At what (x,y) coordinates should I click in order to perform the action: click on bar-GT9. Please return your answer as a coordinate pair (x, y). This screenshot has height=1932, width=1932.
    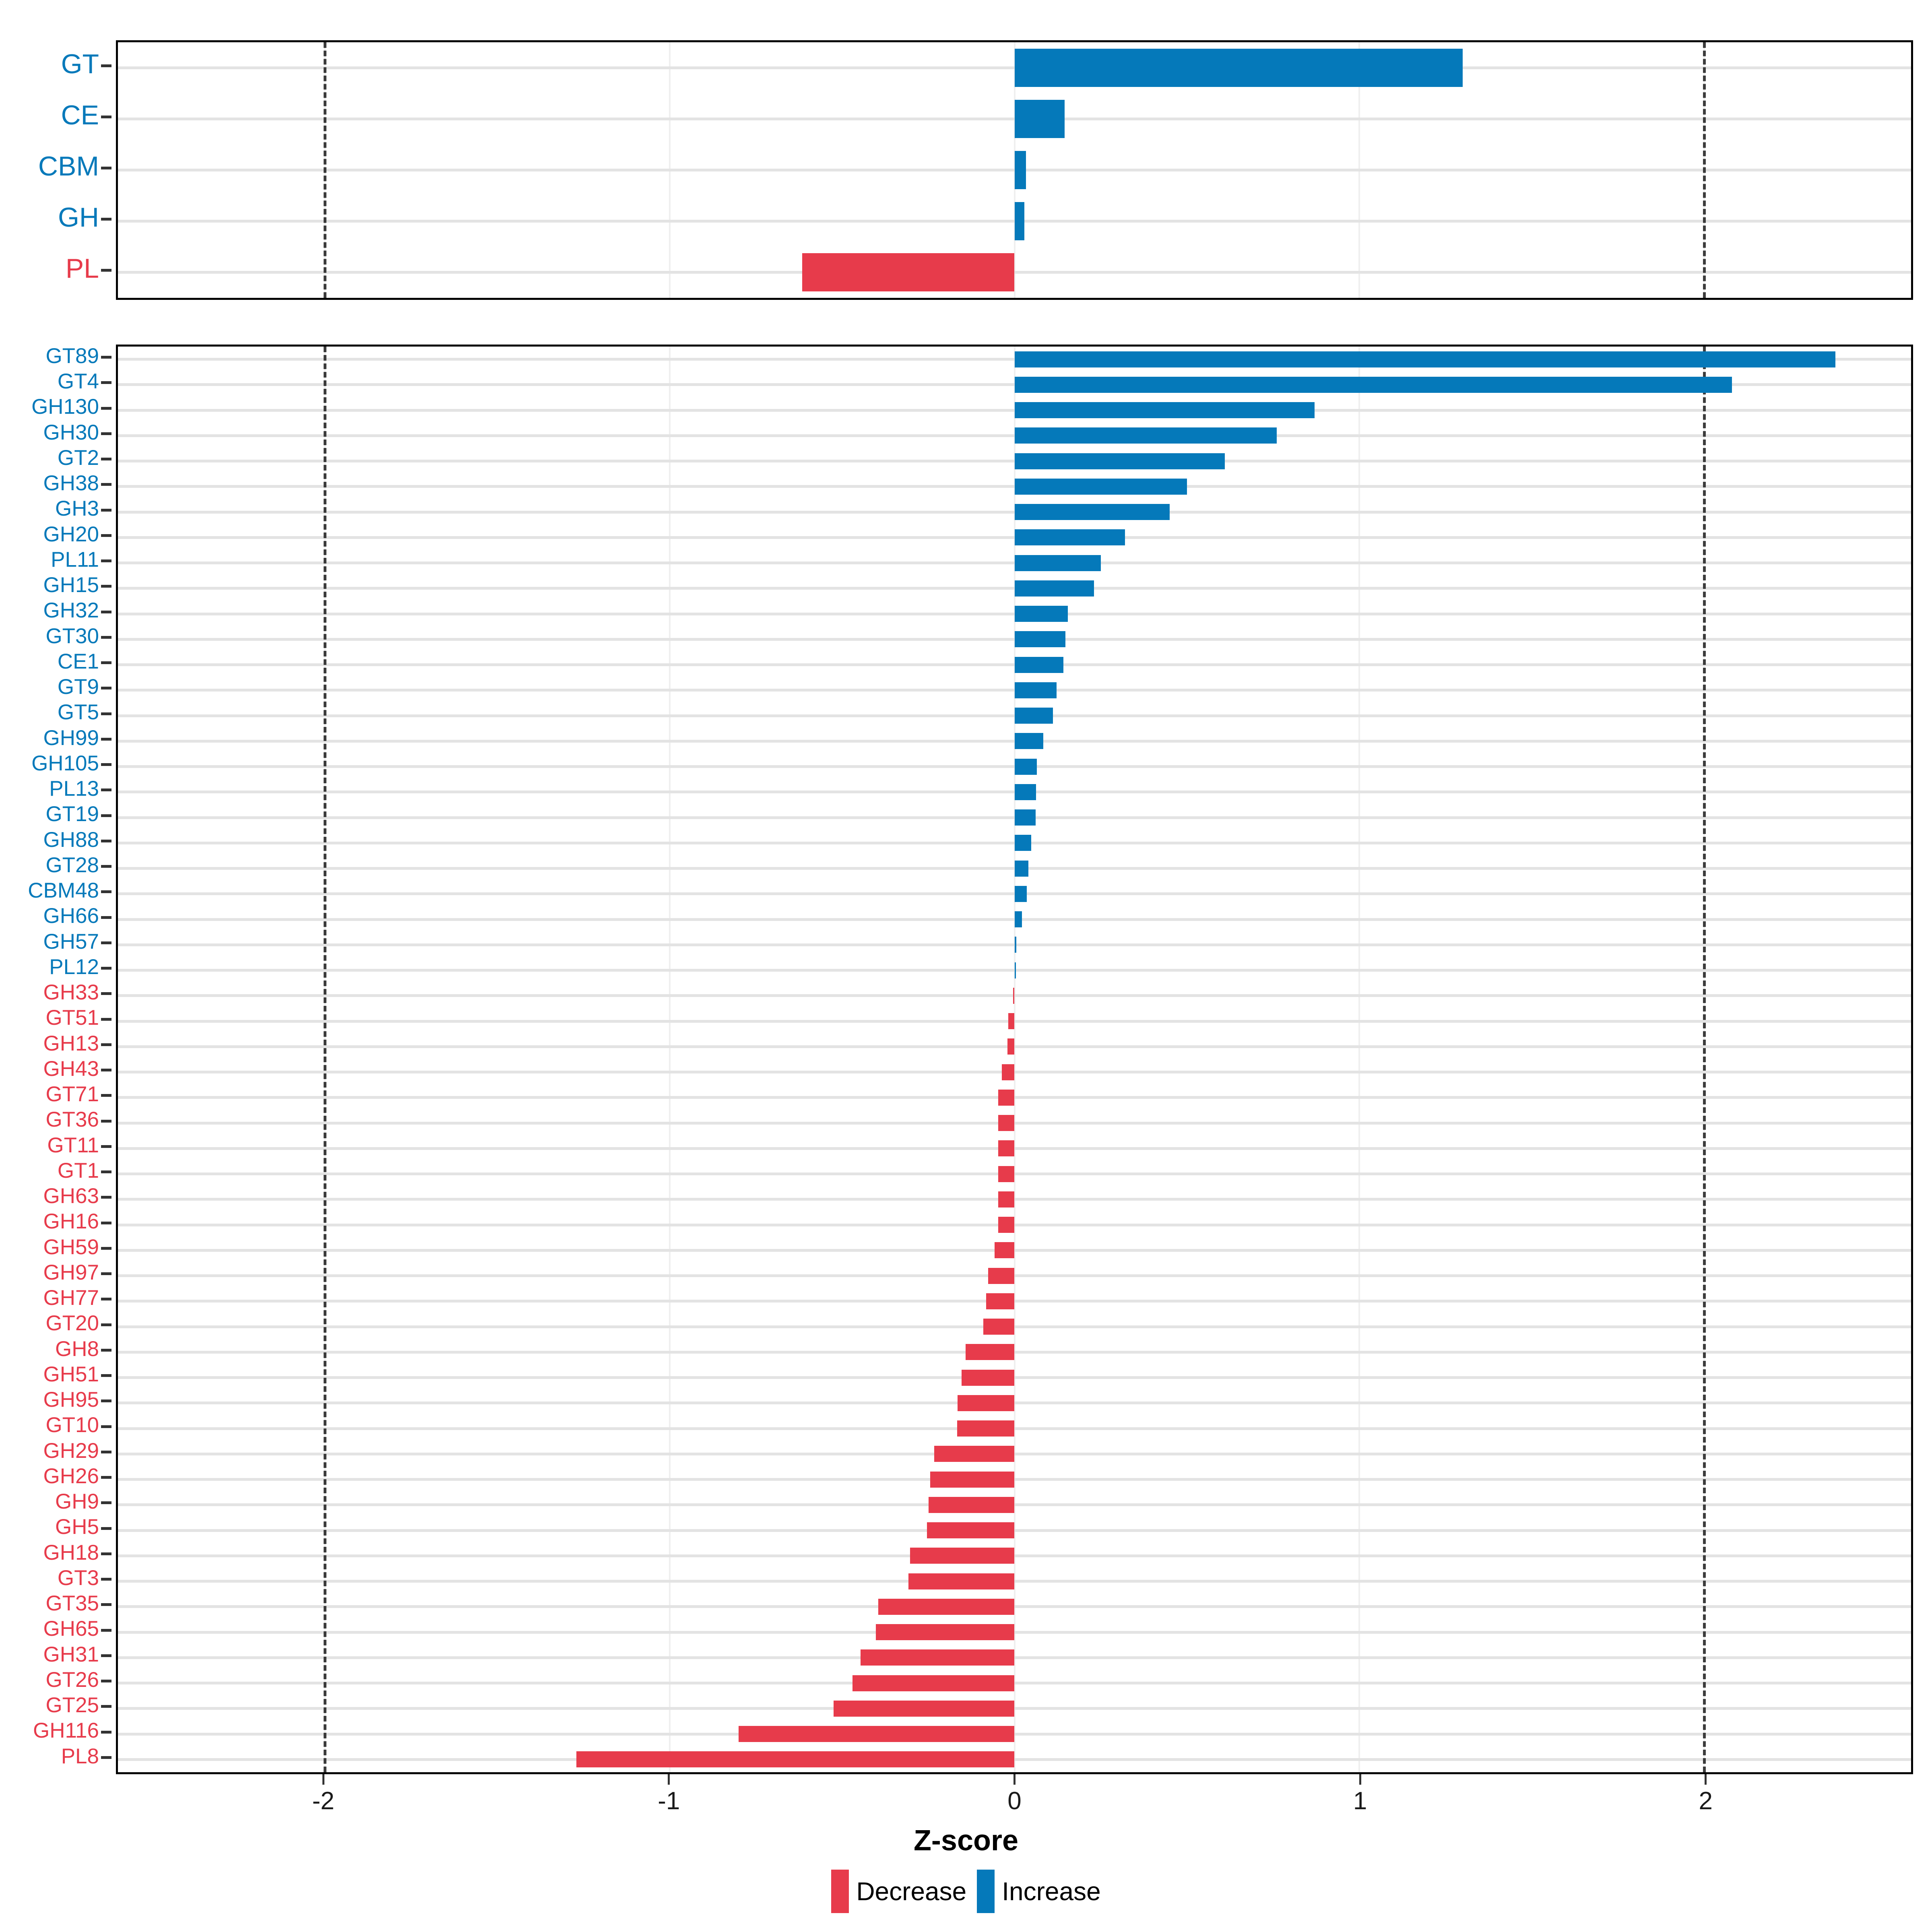
    Looking at the image, I should click on (1035, 690).